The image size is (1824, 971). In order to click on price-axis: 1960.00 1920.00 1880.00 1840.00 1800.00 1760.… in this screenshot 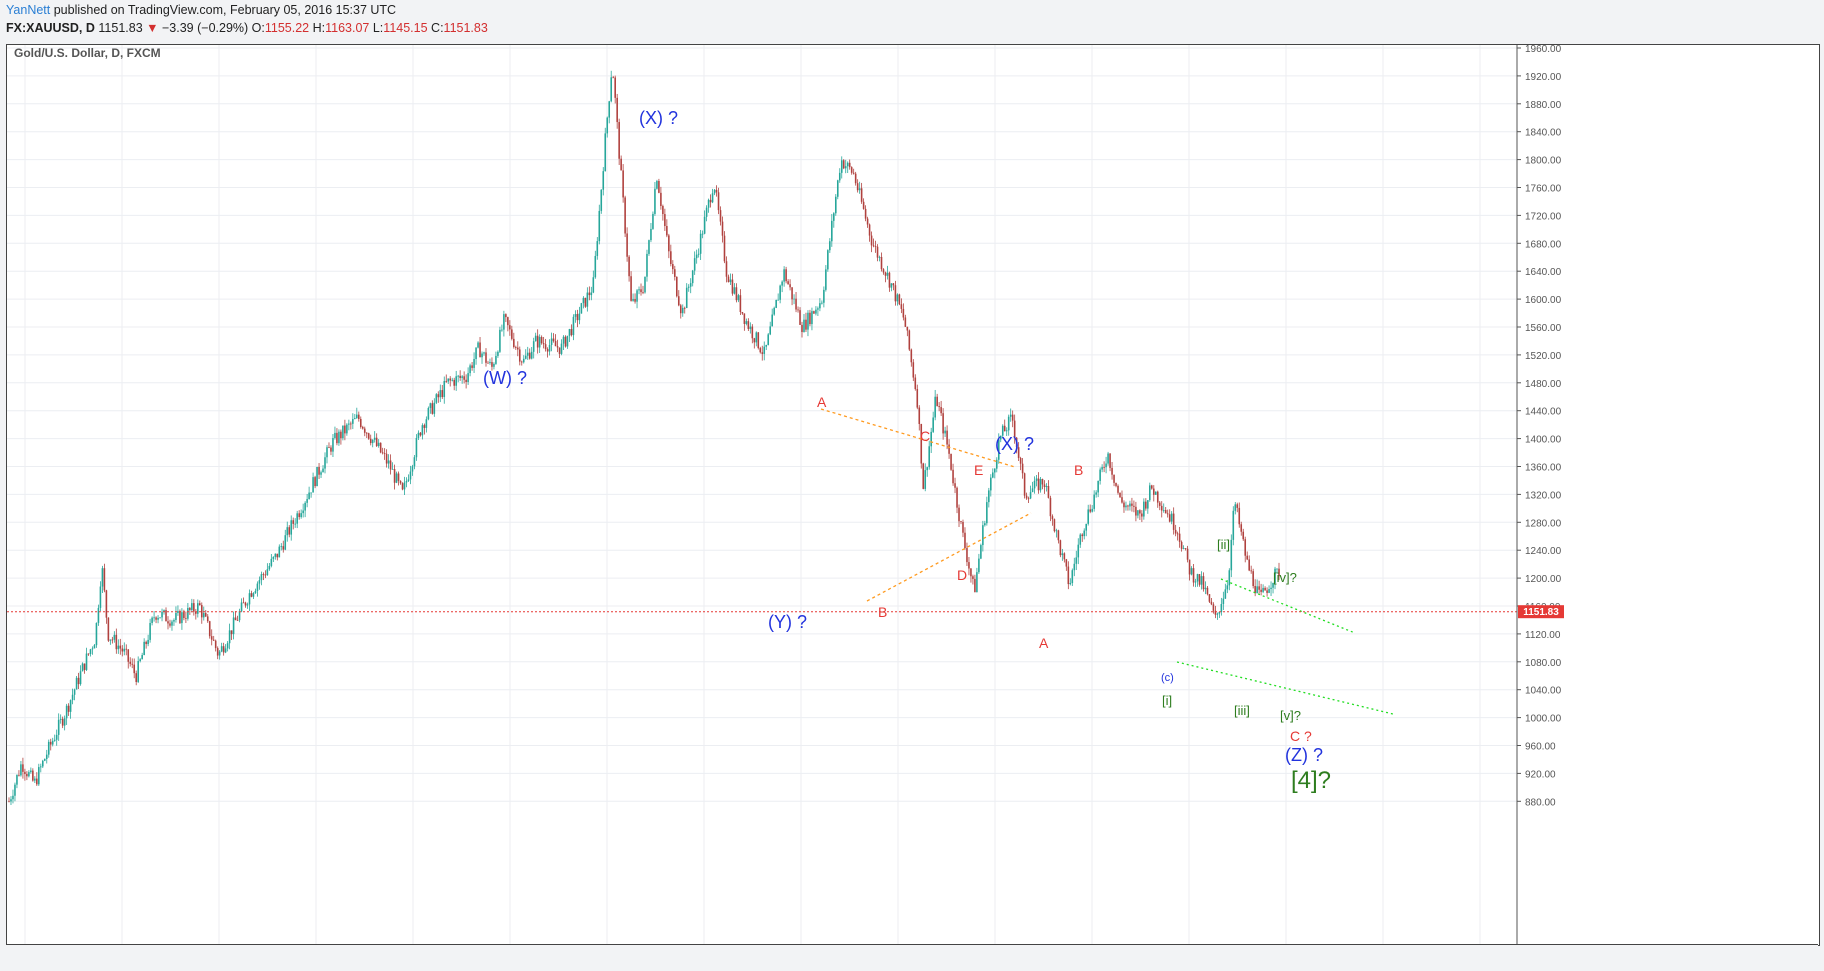, I will do `click(1539, 494)`.